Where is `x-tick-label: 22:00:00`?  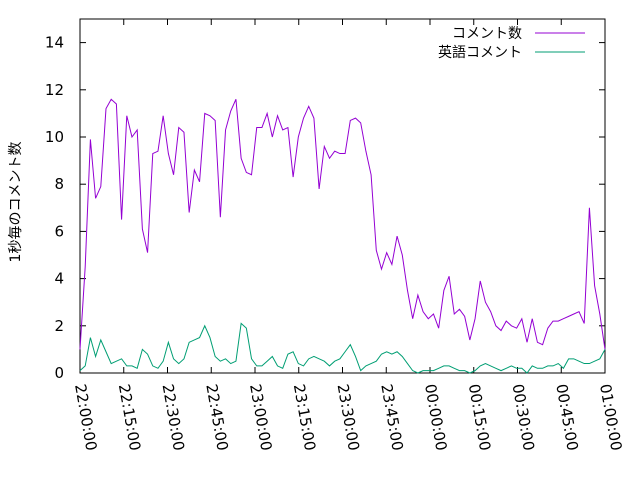 x-tick-label: 22:00:00 is located at coordinates (85, 417).